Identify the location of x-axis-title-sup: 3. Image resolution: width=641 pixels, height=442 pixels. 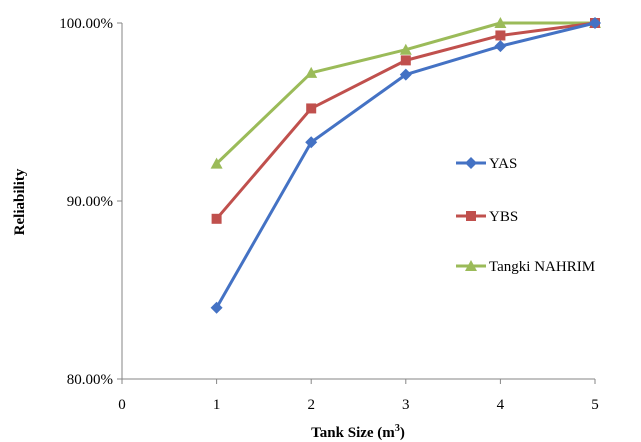
(397, 428).